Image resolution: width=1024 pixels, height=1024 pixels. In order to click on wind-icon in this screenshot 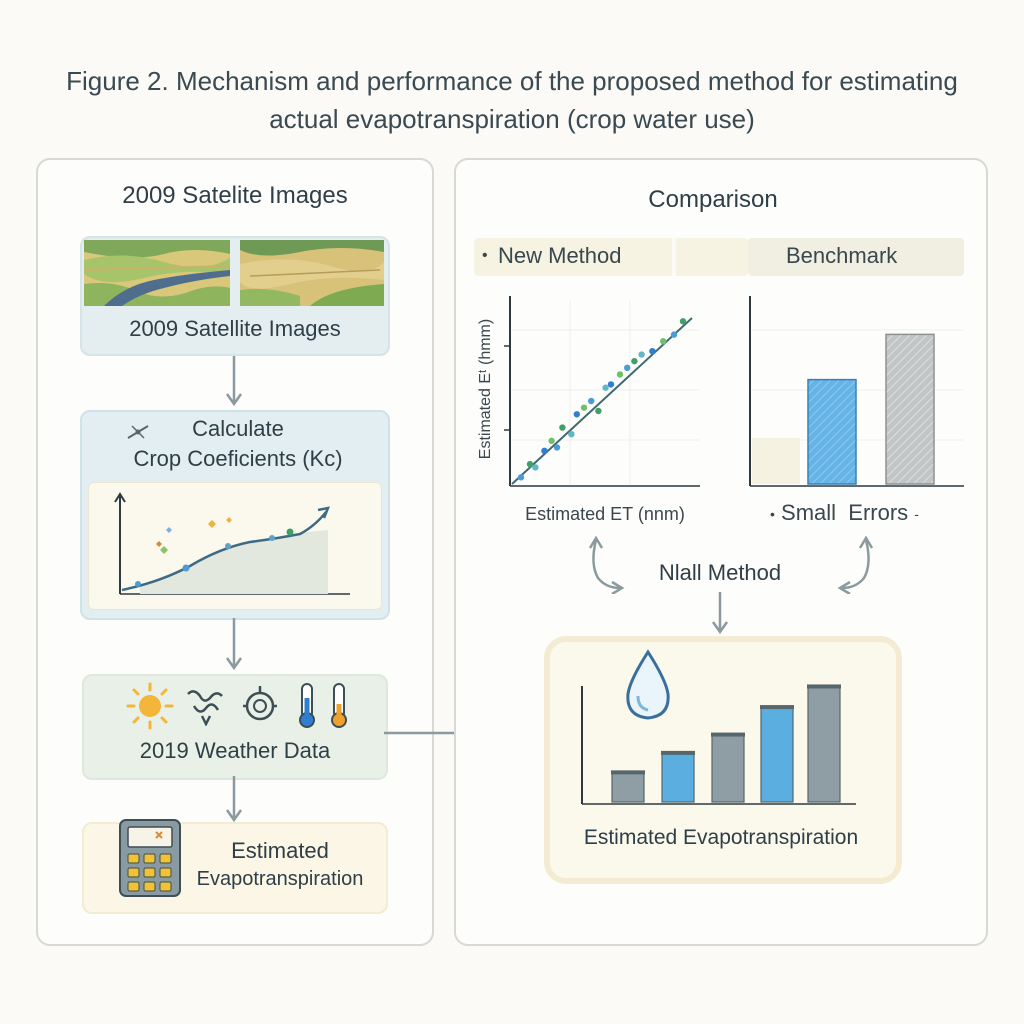, I will do `click(205, 708)`.